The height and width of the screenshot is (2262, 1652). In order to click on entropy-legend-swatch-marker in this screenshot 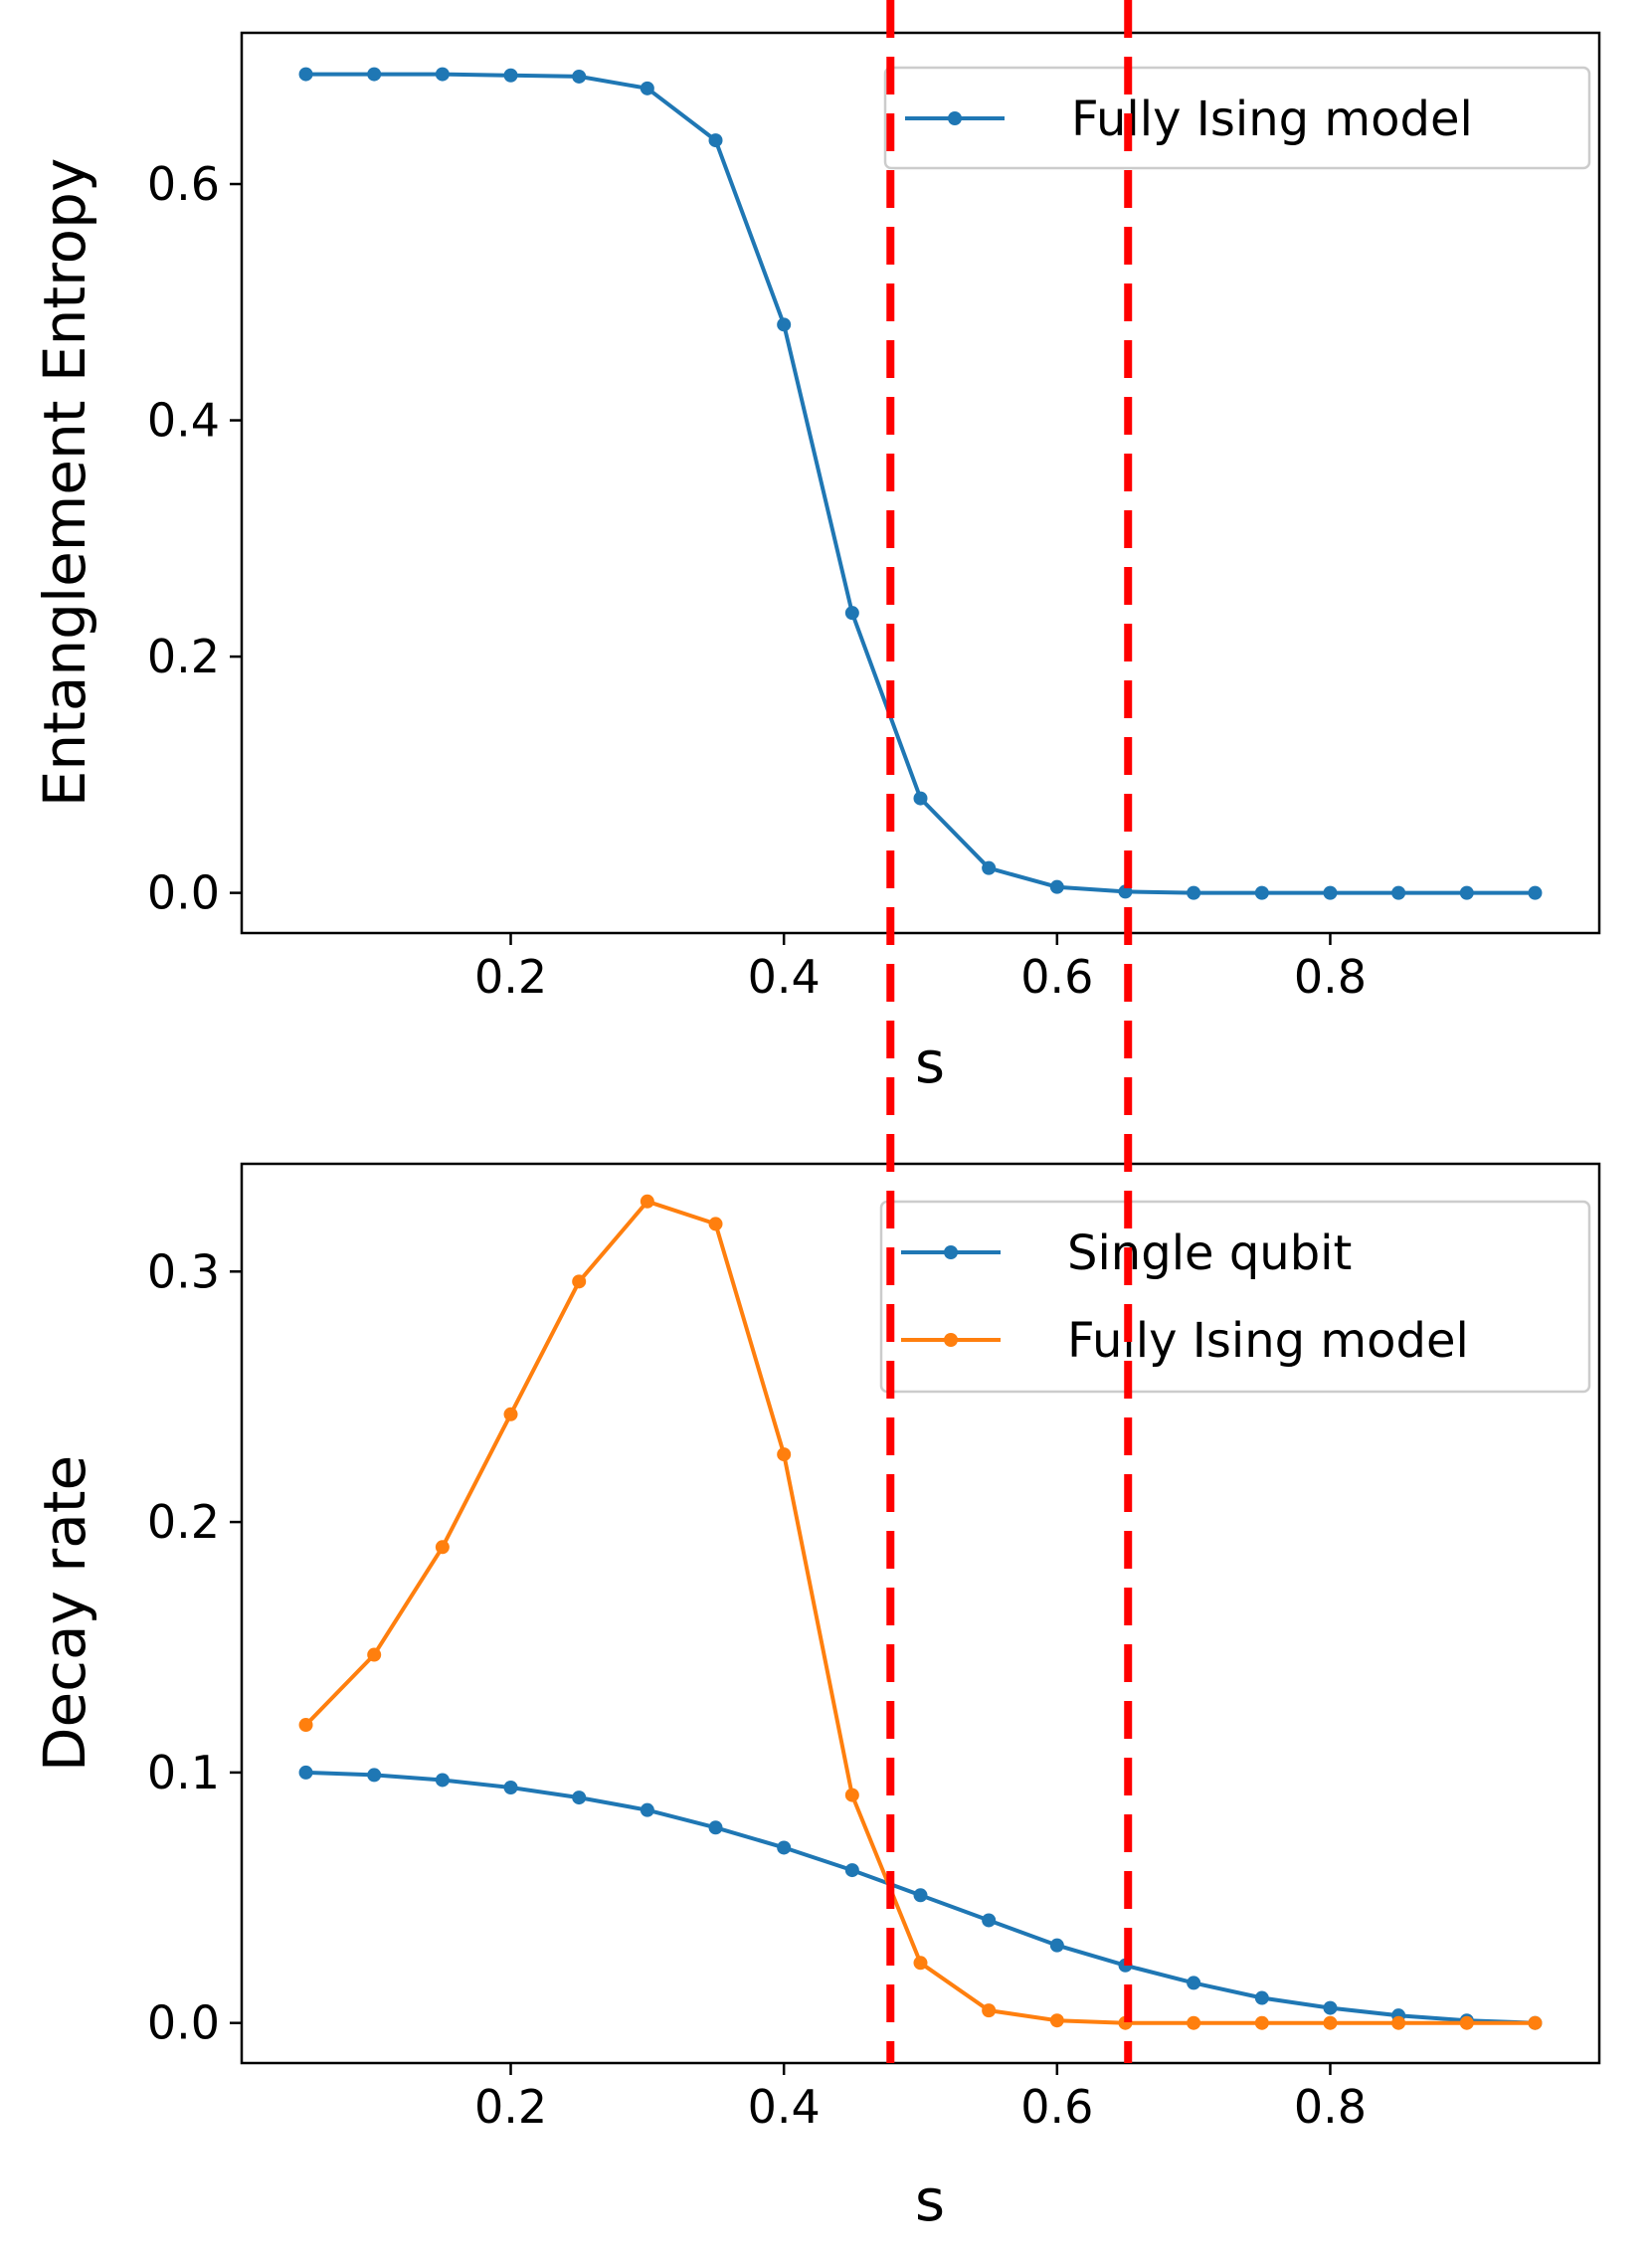, I will do `click(955, 118)`.